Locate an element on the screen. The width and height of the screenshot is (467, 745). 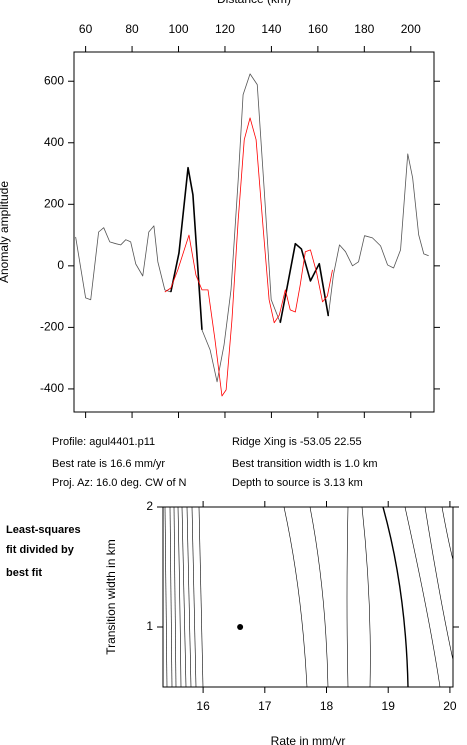
x-axis-label: Distance (km) is located at coordinates (254, 3).